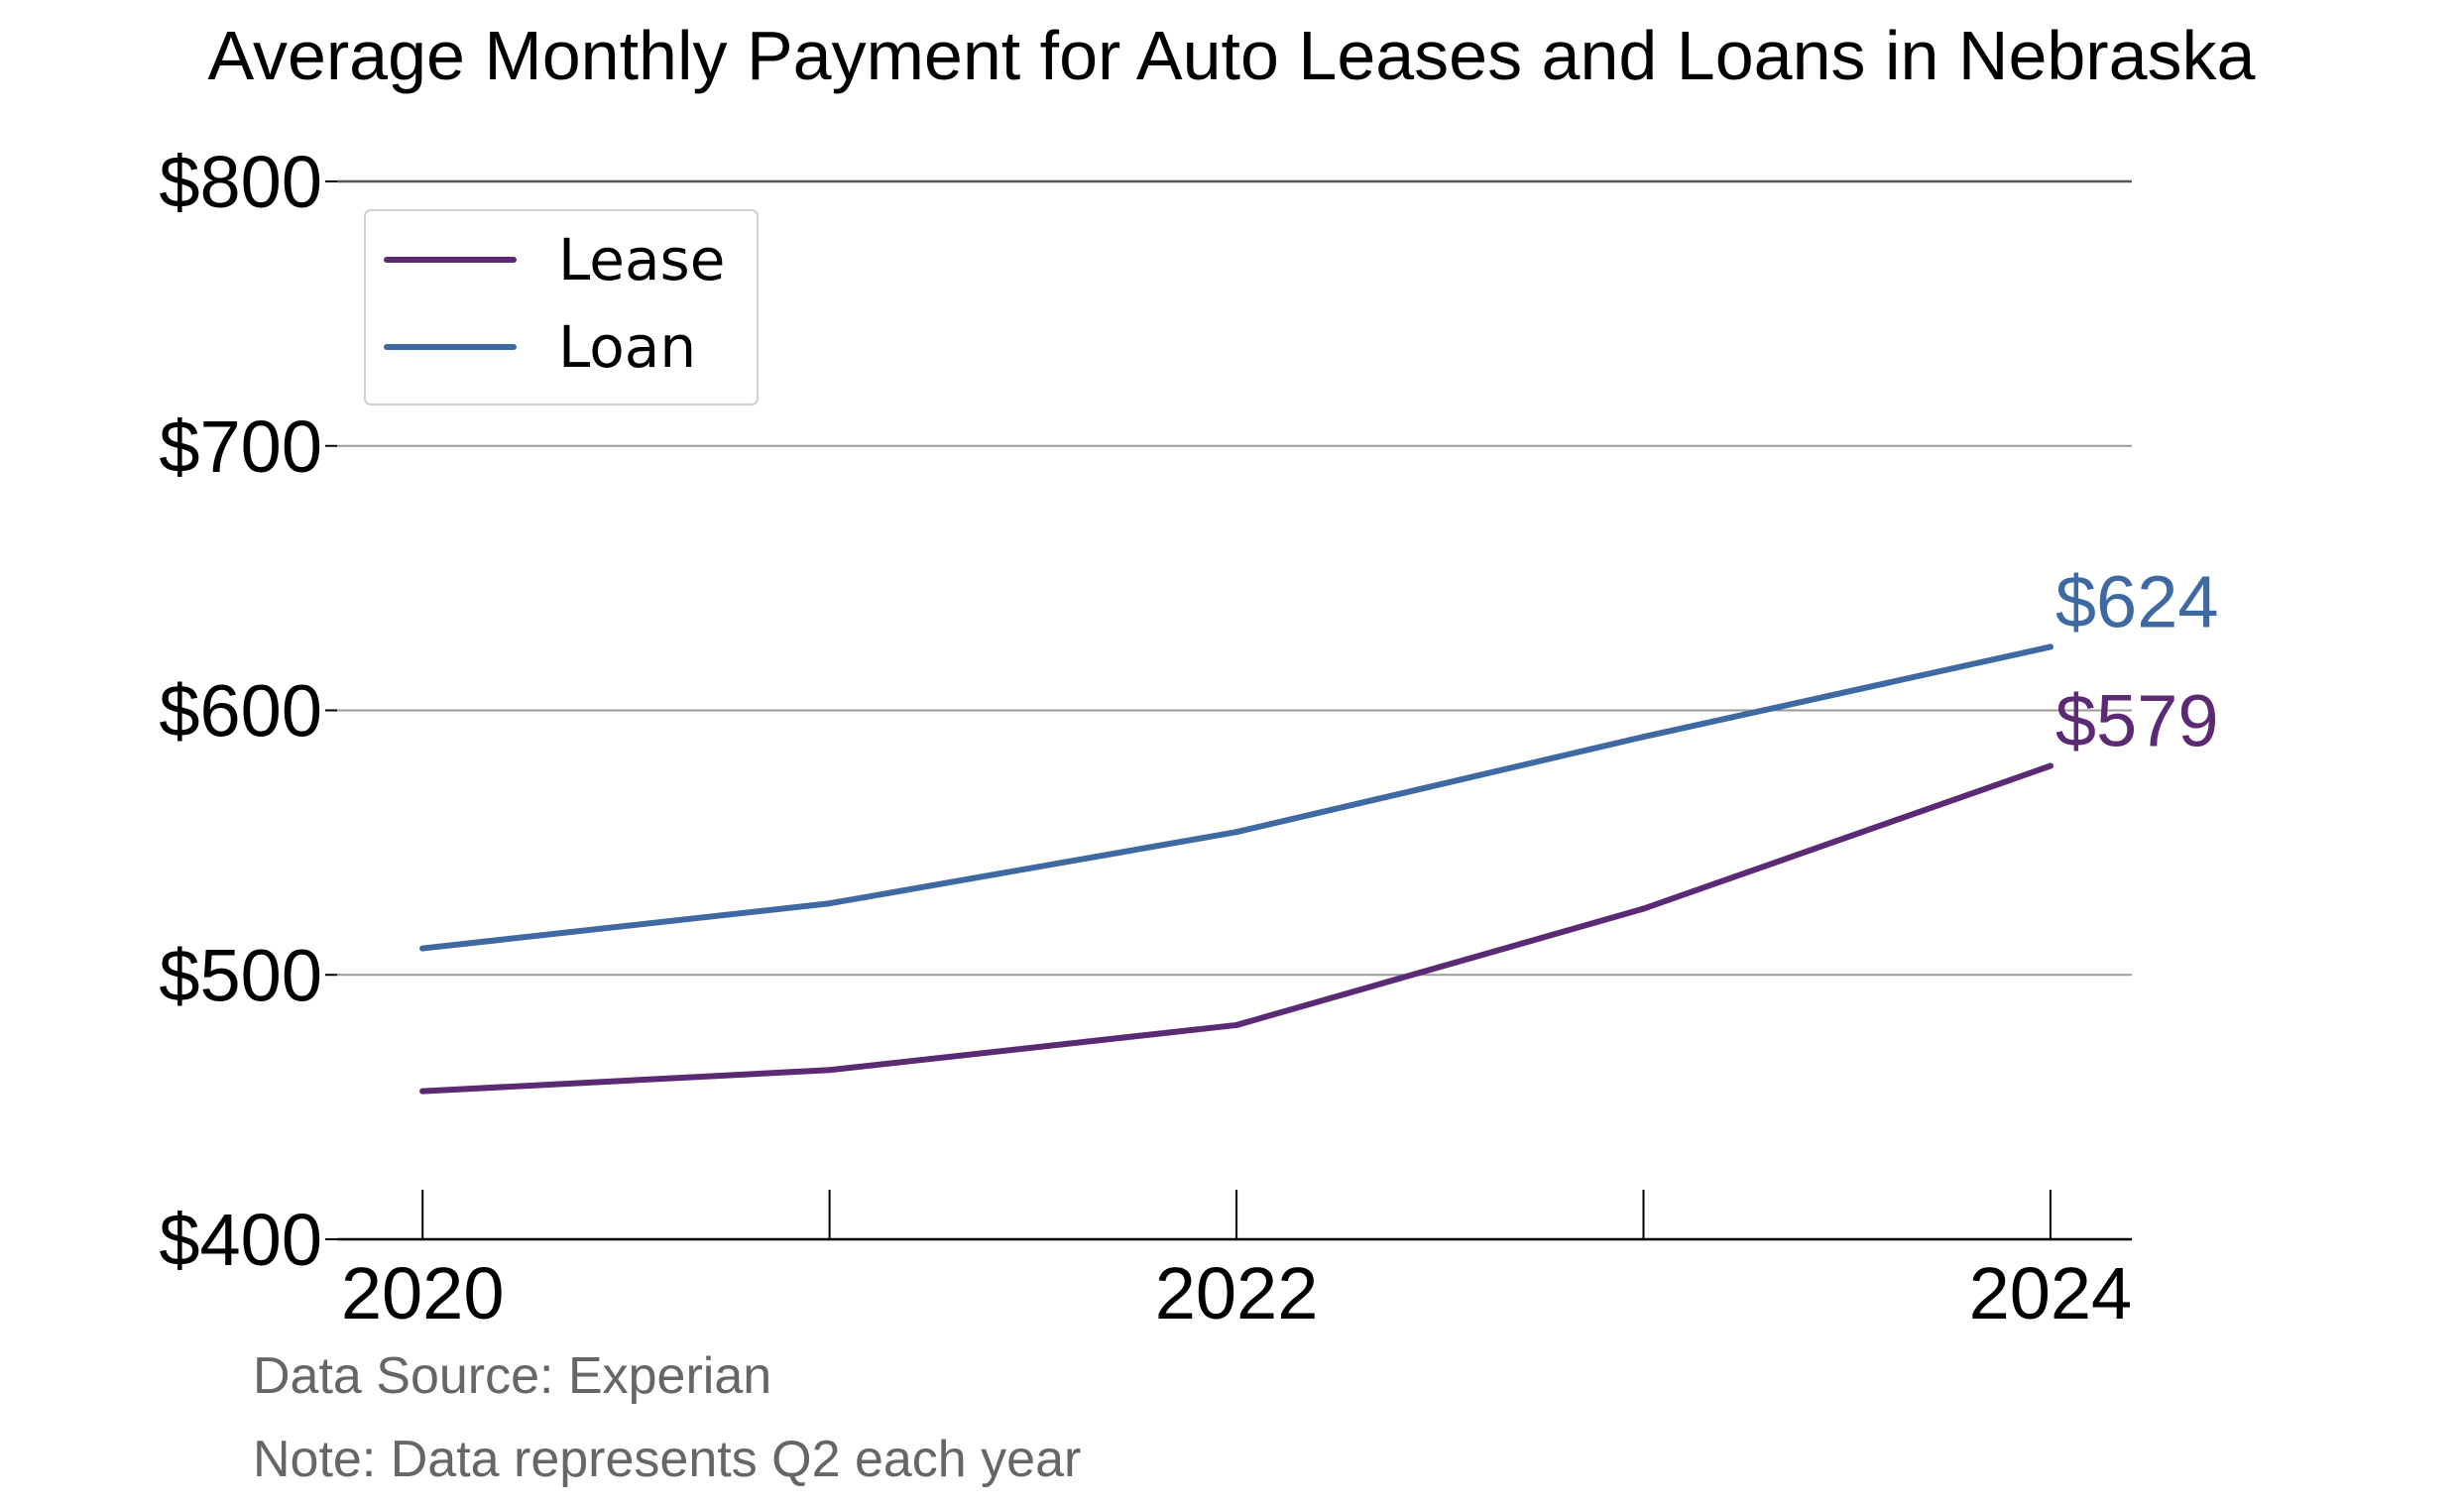 The image size is (2464, 1505). What do you see at coordinates (1237, 1293) in the screenshot?
I see `x-tick-label-2022: 2022` at bounding box center [1237, 1293].